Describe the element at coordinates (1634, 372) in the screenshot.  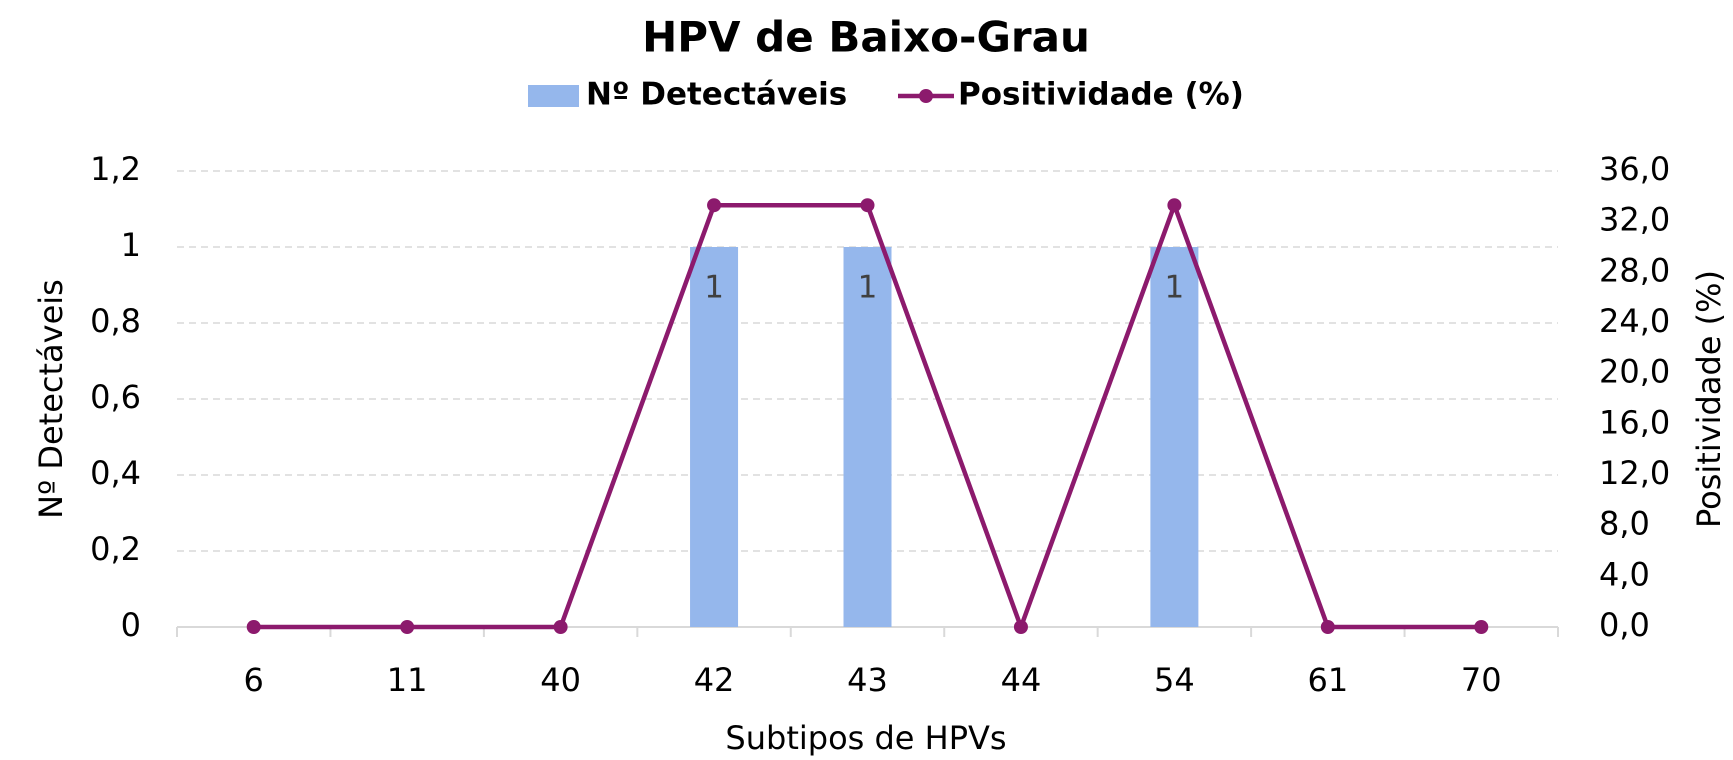
I see `y2-tick-label: 20,0` at that location.